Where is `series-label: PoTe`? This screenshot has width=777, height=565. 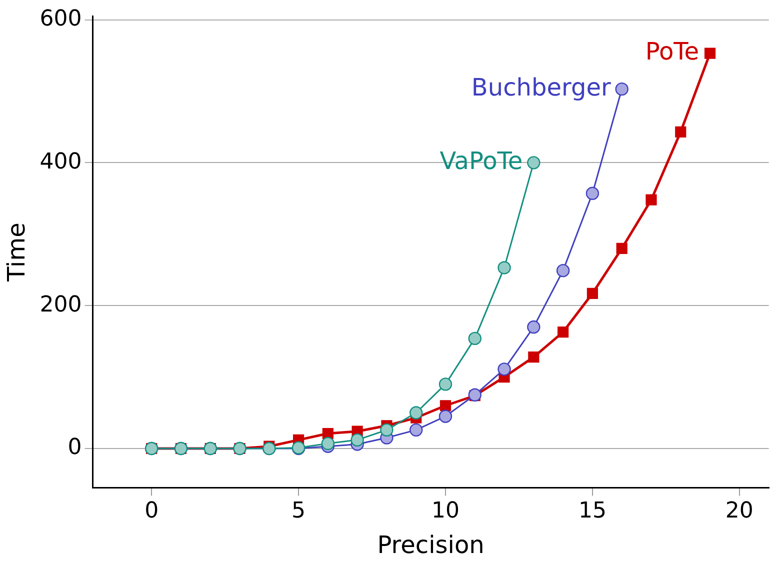
series-label: PoTe is located at coordinates (672, 52).